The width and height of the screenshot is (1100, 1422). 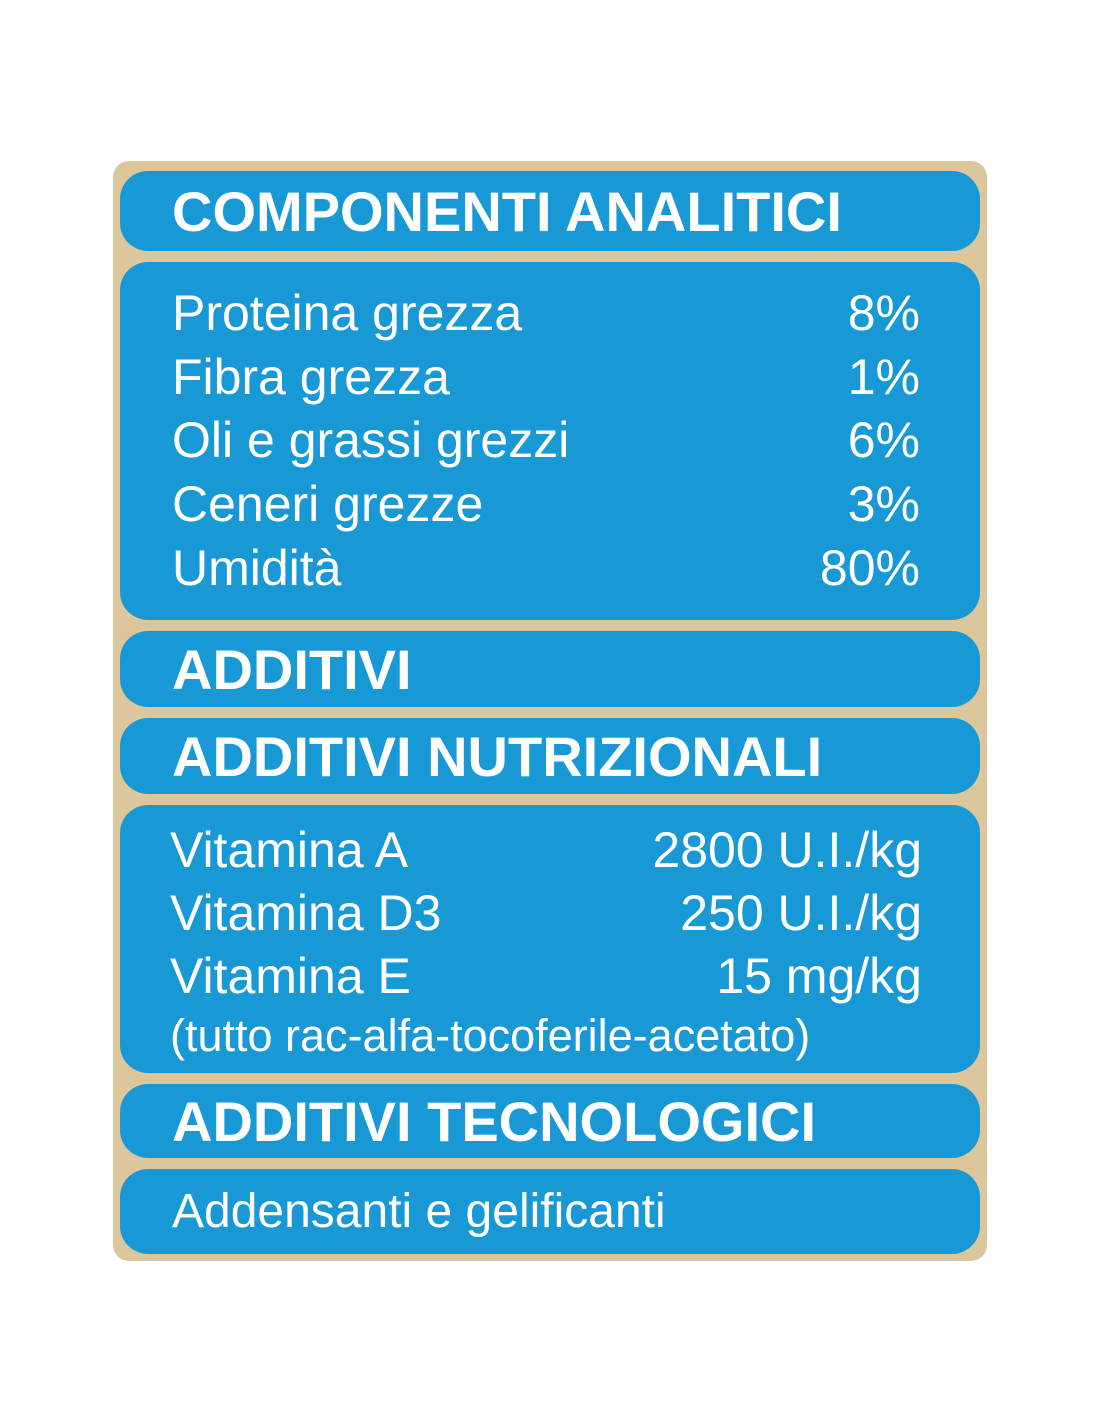 I want to click on row-label: Oli e grassi grezzi, so click(x=371, y=440).